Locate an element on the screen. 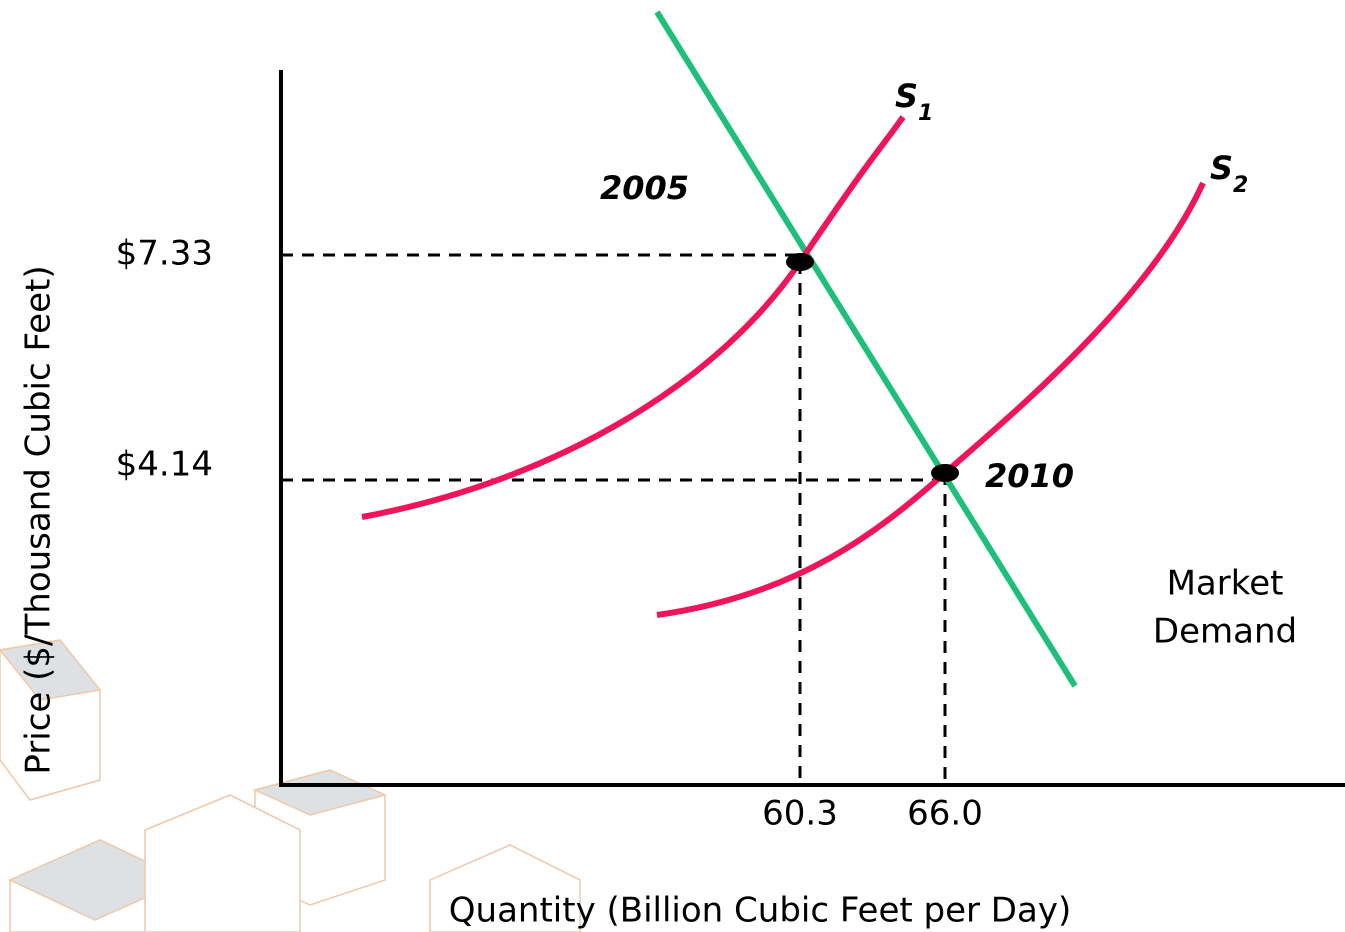 This screenshot has width=1345, height=932. price-label: $4.14 is located at coordinates (164, 465).